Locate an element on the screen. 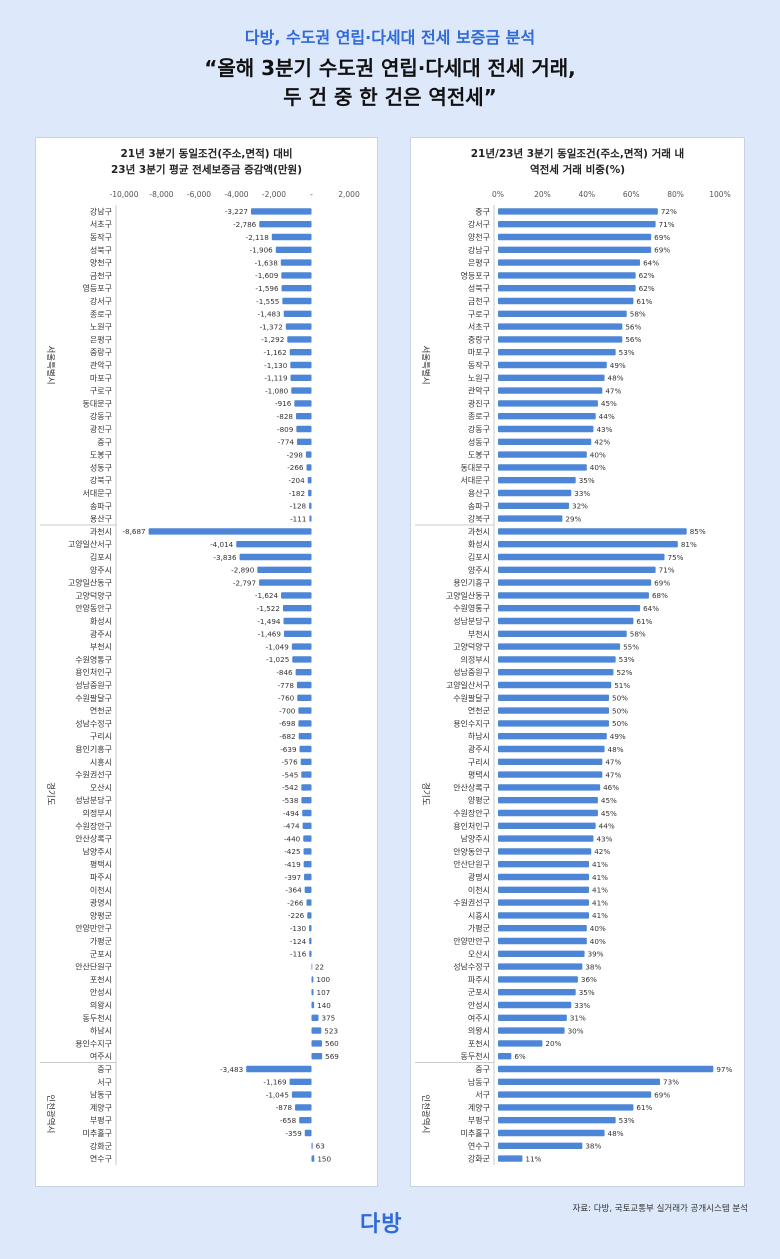  reverse-jeonse-category-label: 강북구 is located at coordinates (479, 519).